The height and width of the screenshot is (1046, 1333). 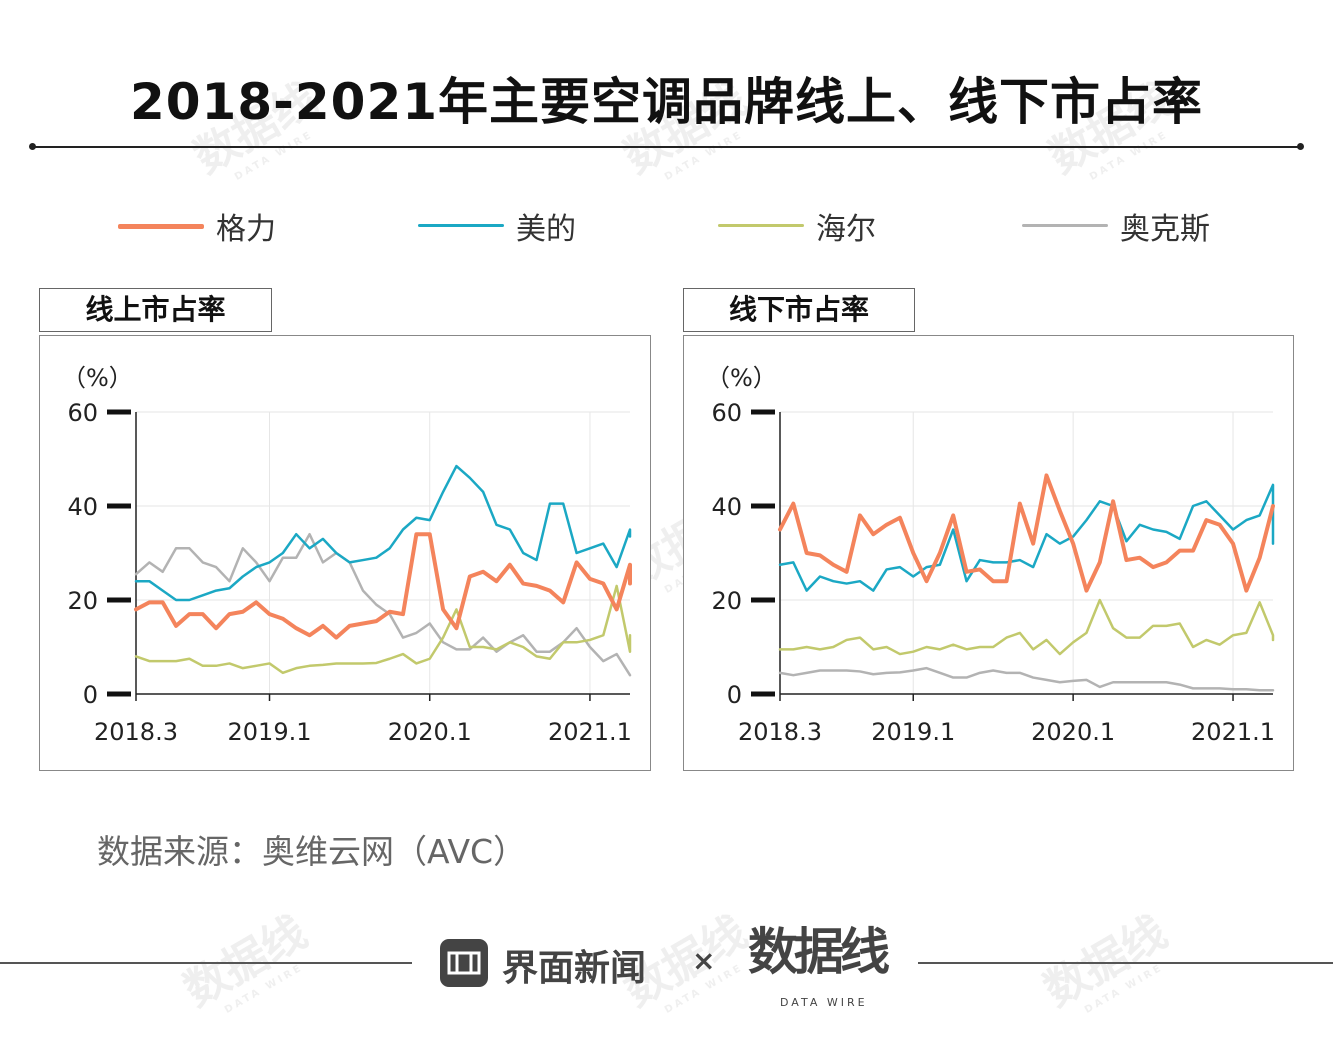 What do you see at coordinates (32, 146) in the screenshot?
I see `divider-left-dot` at bounding box center [32, 146].